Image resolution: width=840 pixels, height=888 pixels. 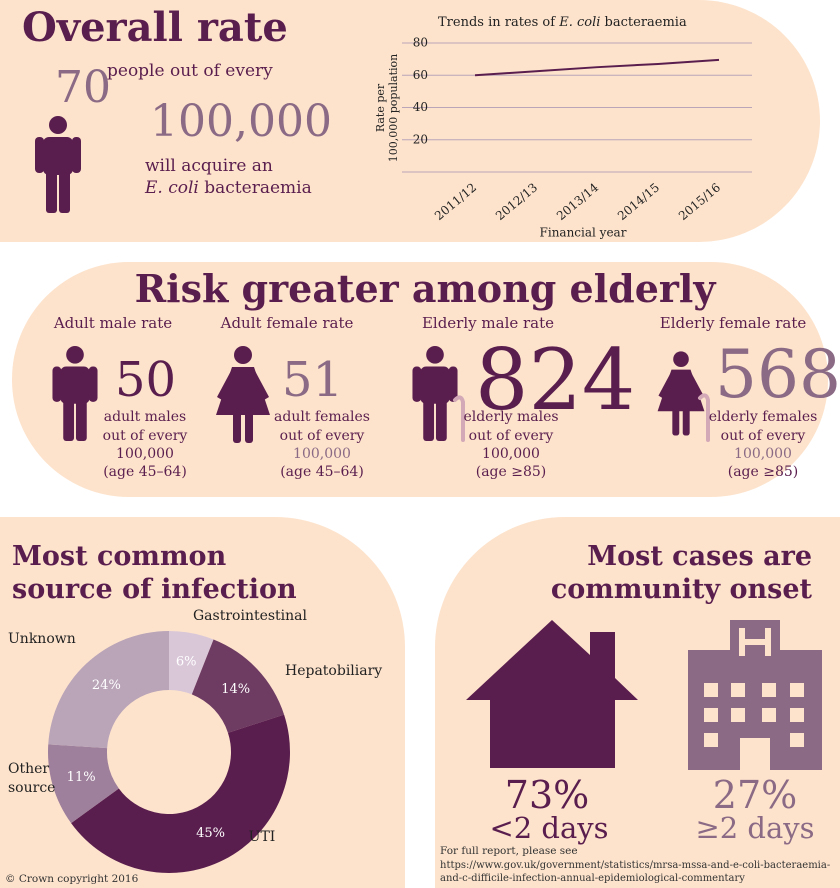 I want to click on rate: 824, so click(x=555, y=380).